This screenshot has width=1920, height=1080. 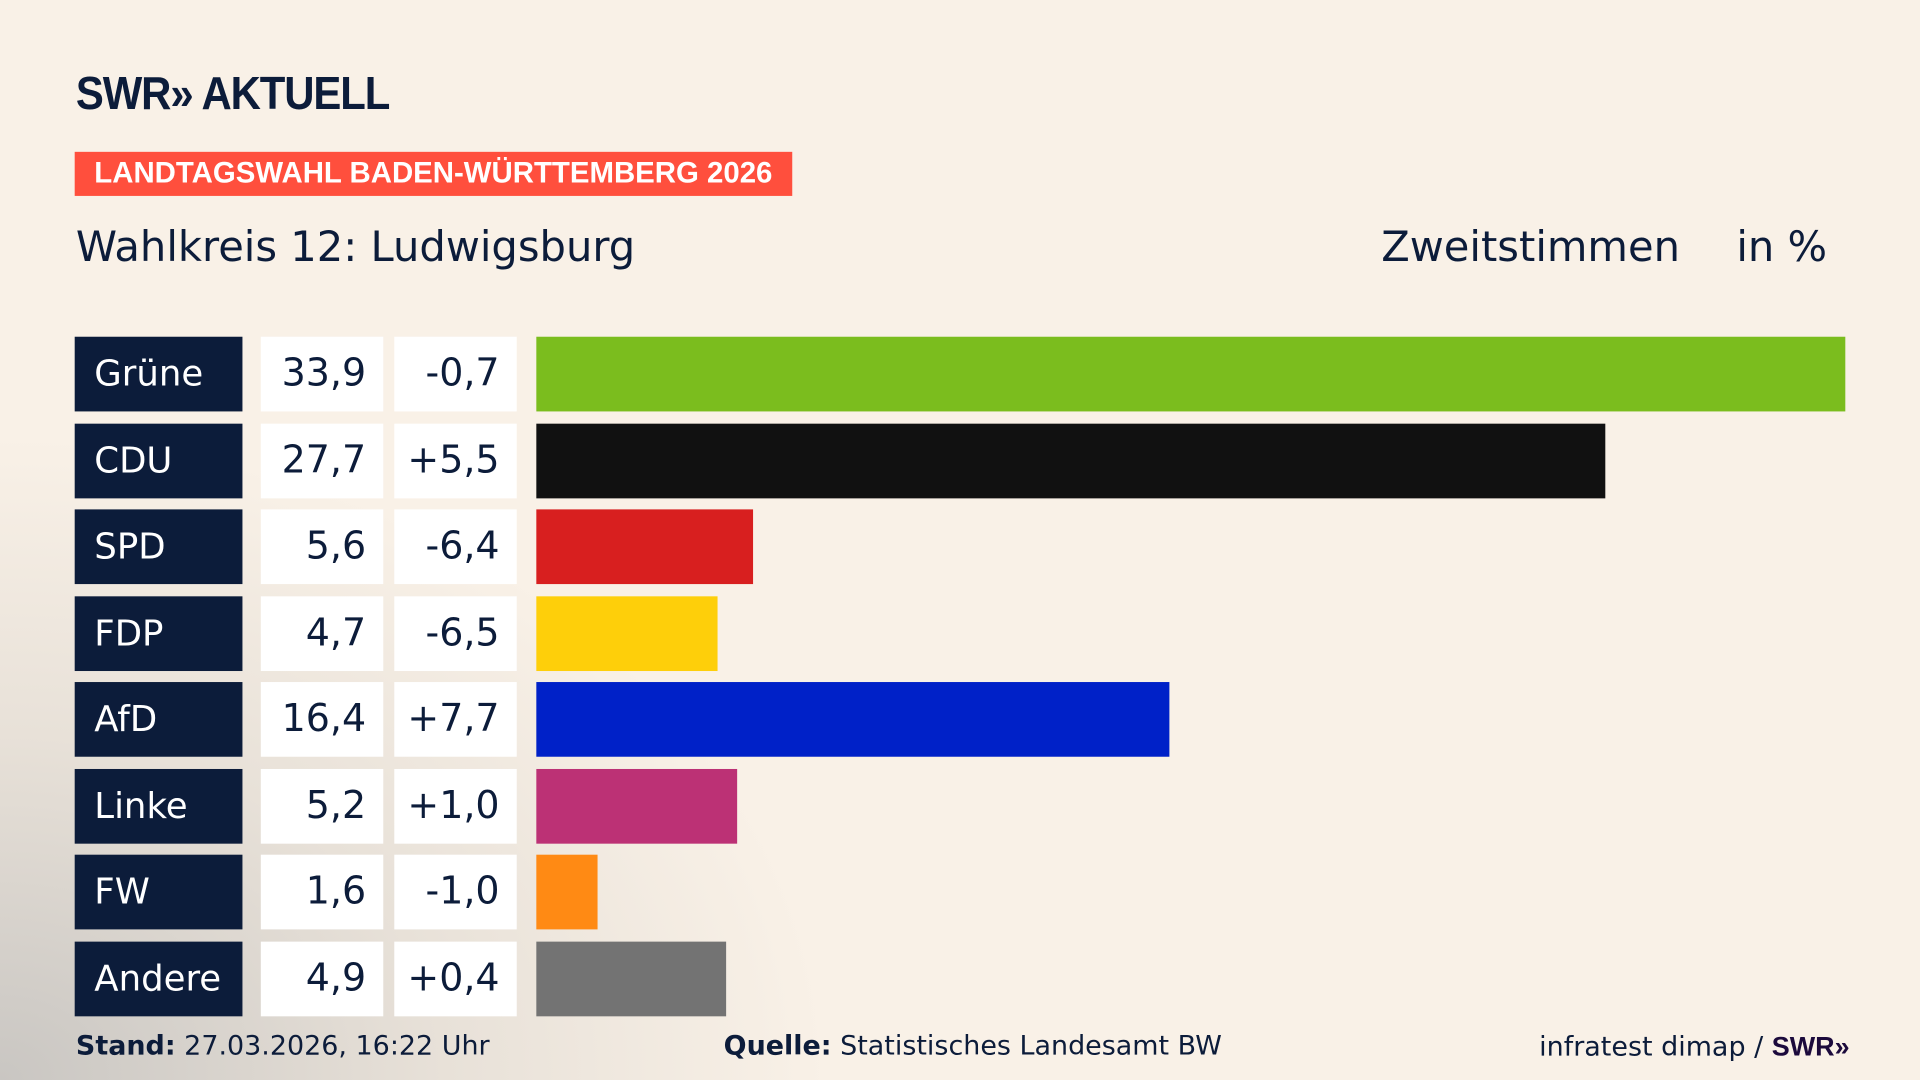 What do you see at coordinates (158, 978) in the screenshot?
I see `party-label: Andere` at bounding box center [158, 978].